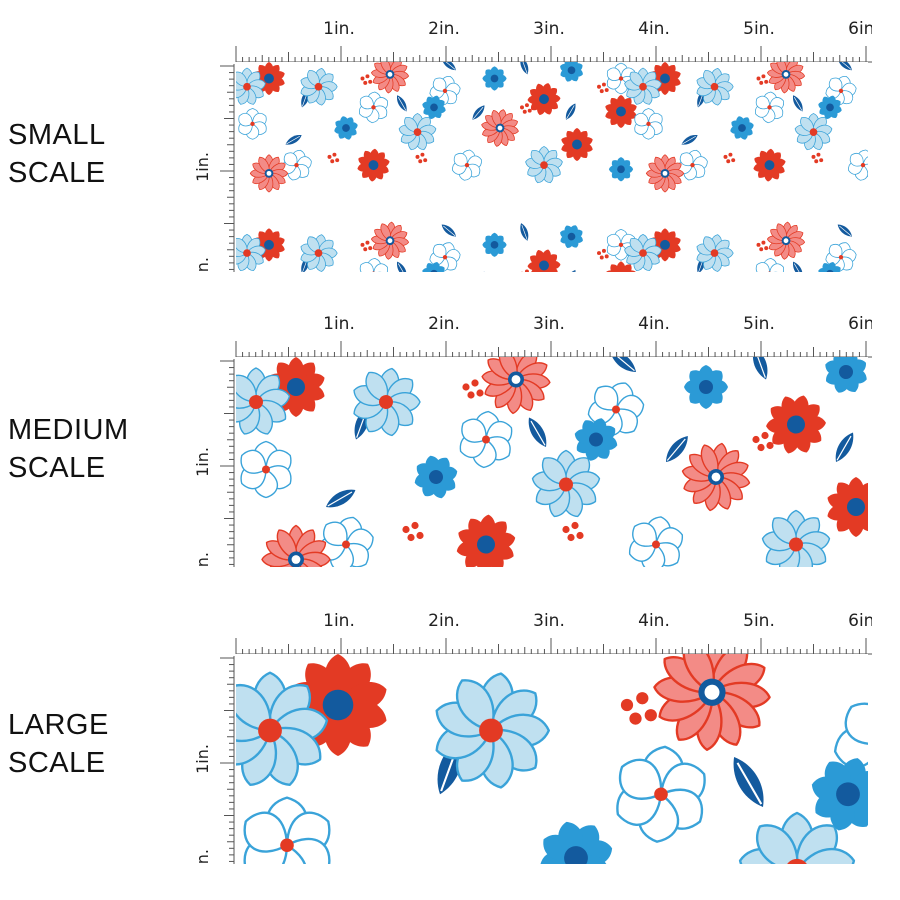  Describe the element at coordinates (57, 154) in the screenshot. I see `small-scale-label: SMALL SCALE` at that location.